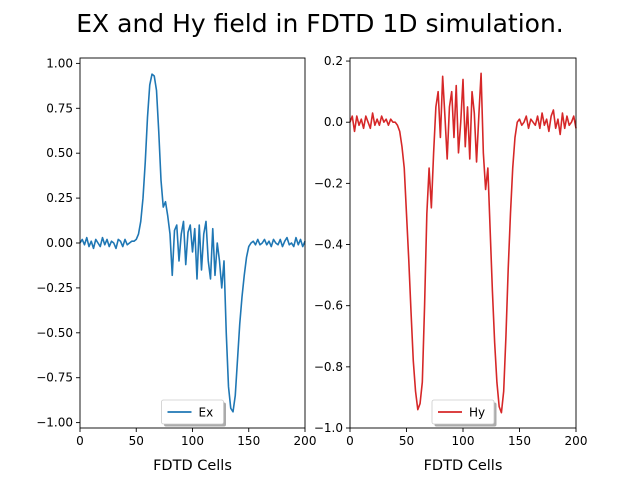 This screenshot has width=640, height=480. What do you see at coordinates (576, 441) in the screenshot?
I see `hy-x-tick-label: 200` at bounding box center [576, 441].